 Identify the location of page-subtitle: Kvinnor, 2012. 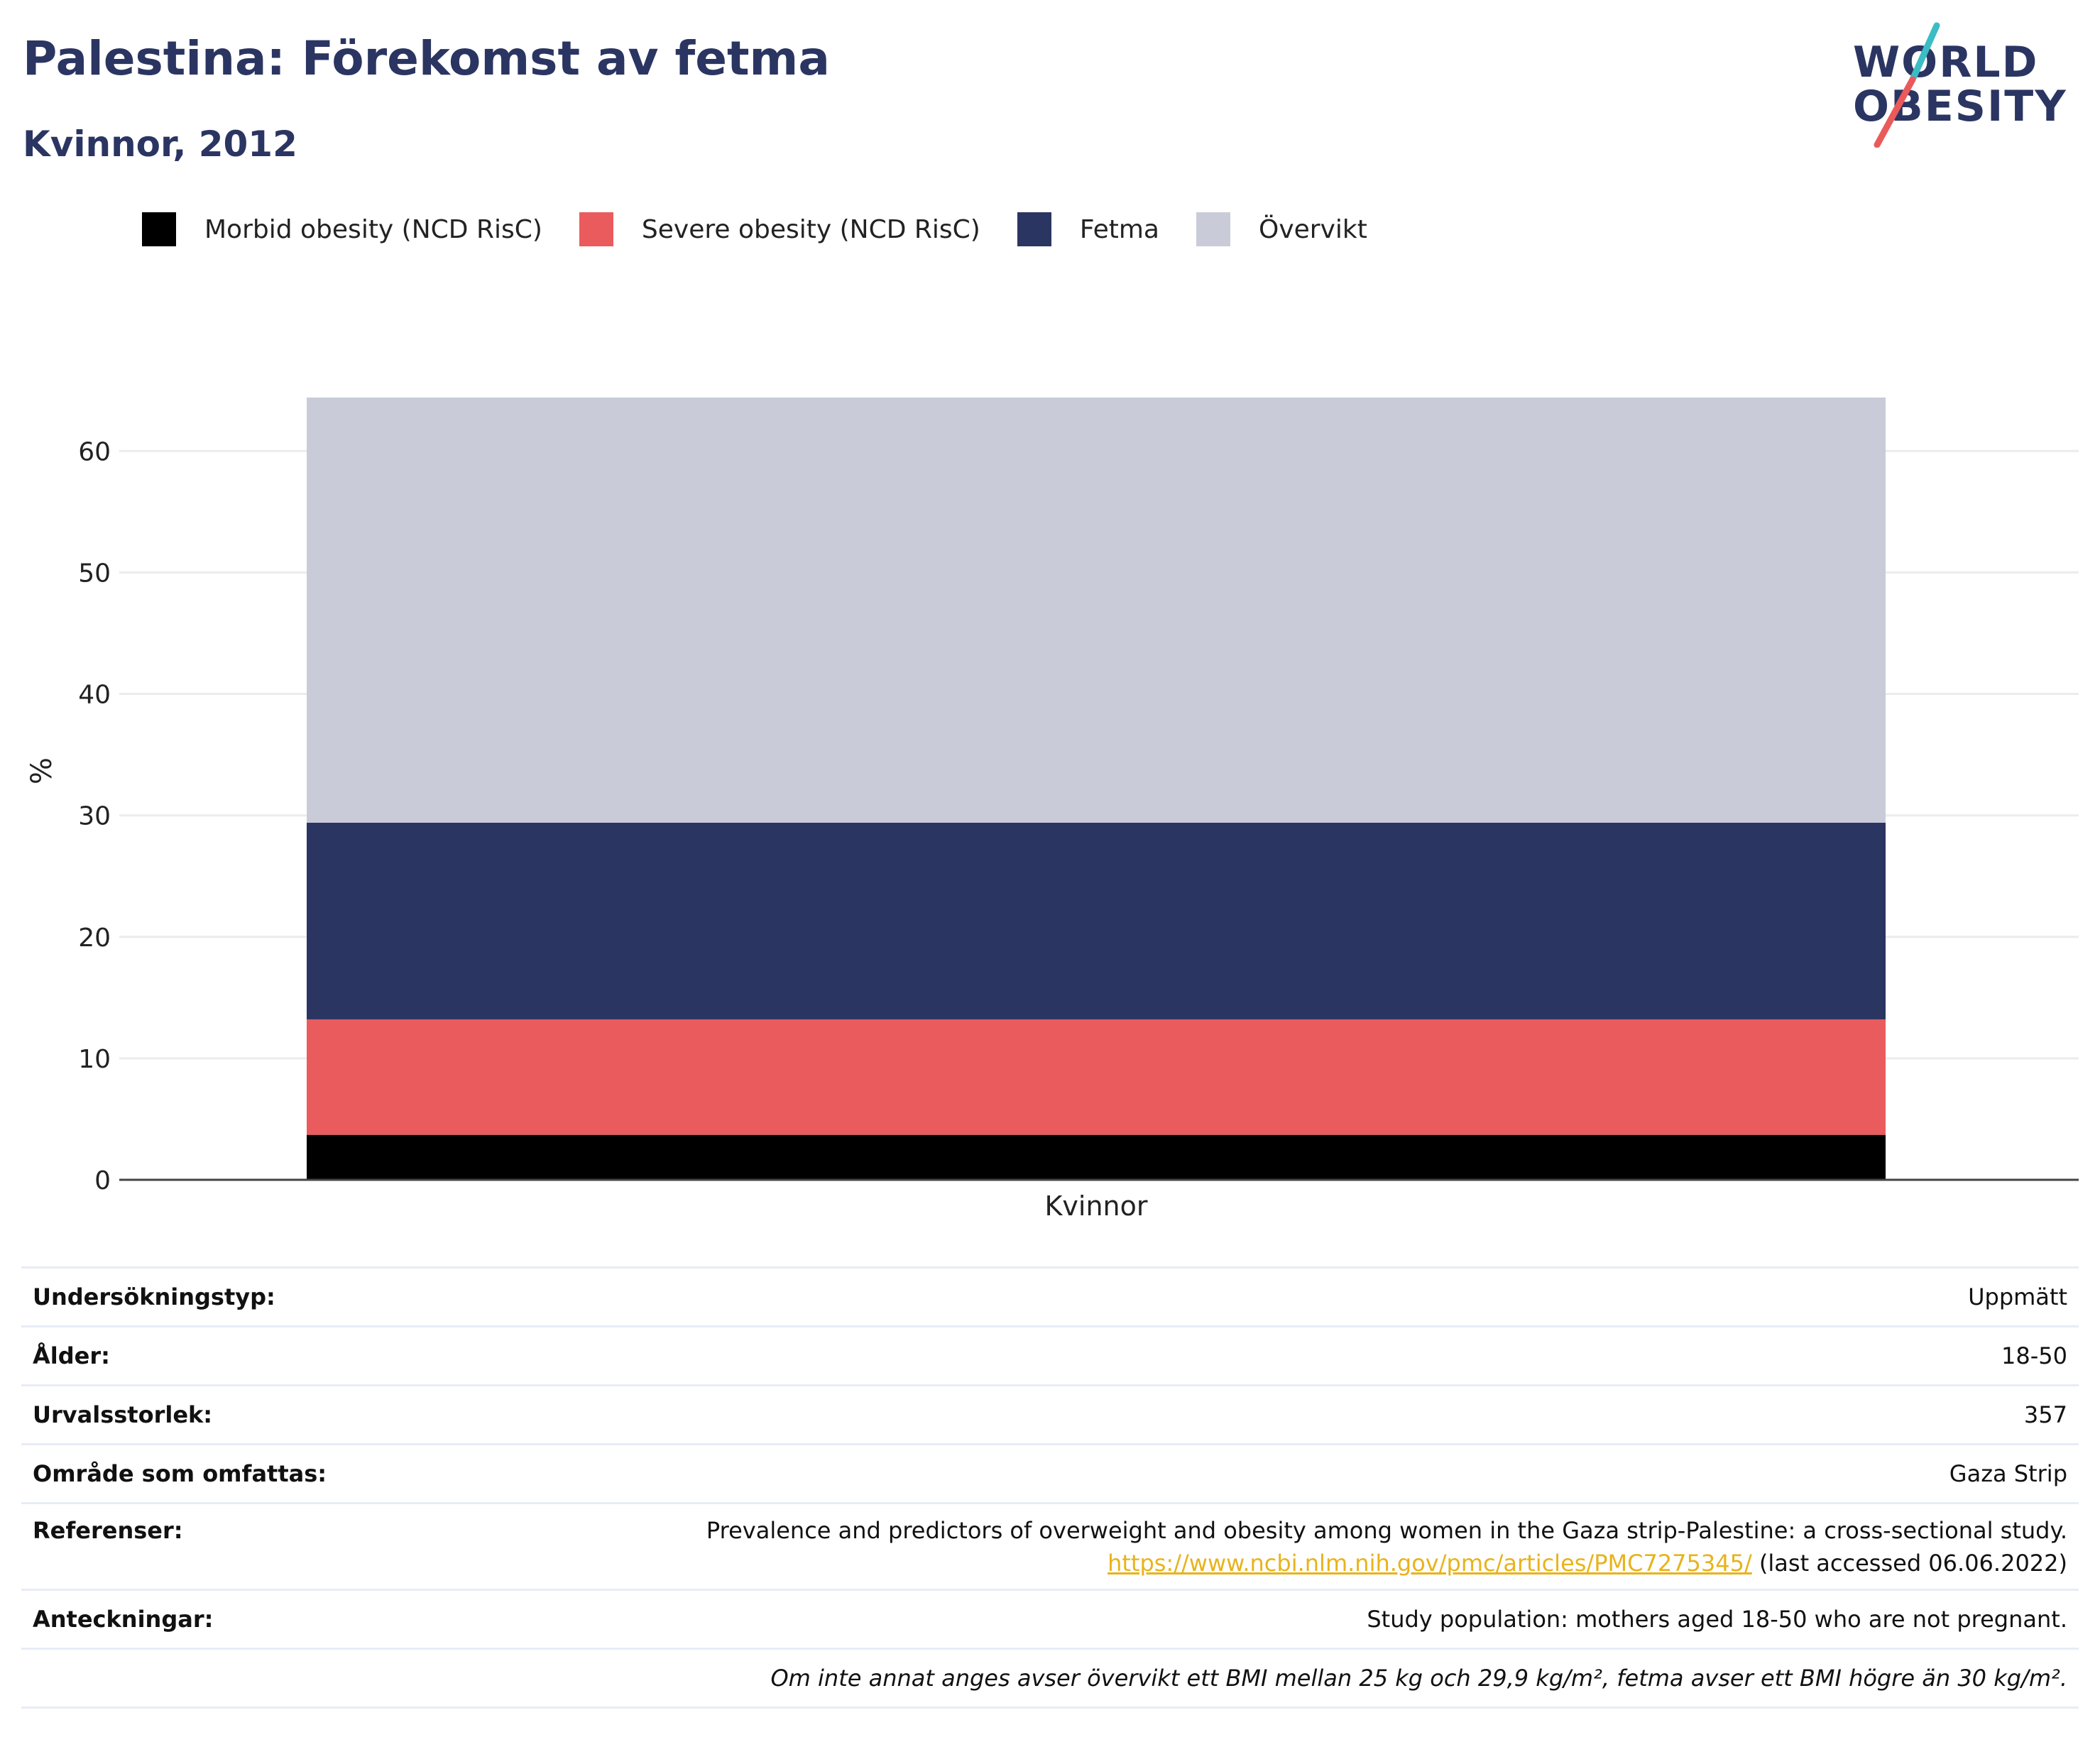
(160, 144).